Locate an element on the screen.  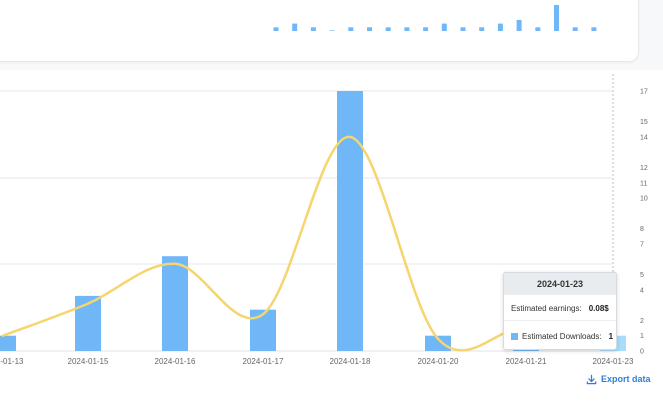
export-data-label: Export data is located at coordinates (626, 379).